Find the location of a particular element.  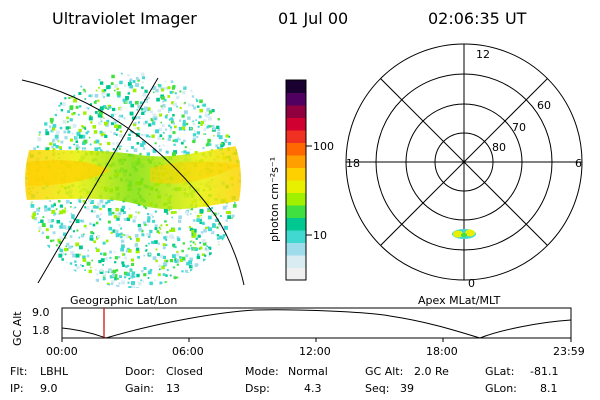

colorbar is located at coordinates (296, 180).